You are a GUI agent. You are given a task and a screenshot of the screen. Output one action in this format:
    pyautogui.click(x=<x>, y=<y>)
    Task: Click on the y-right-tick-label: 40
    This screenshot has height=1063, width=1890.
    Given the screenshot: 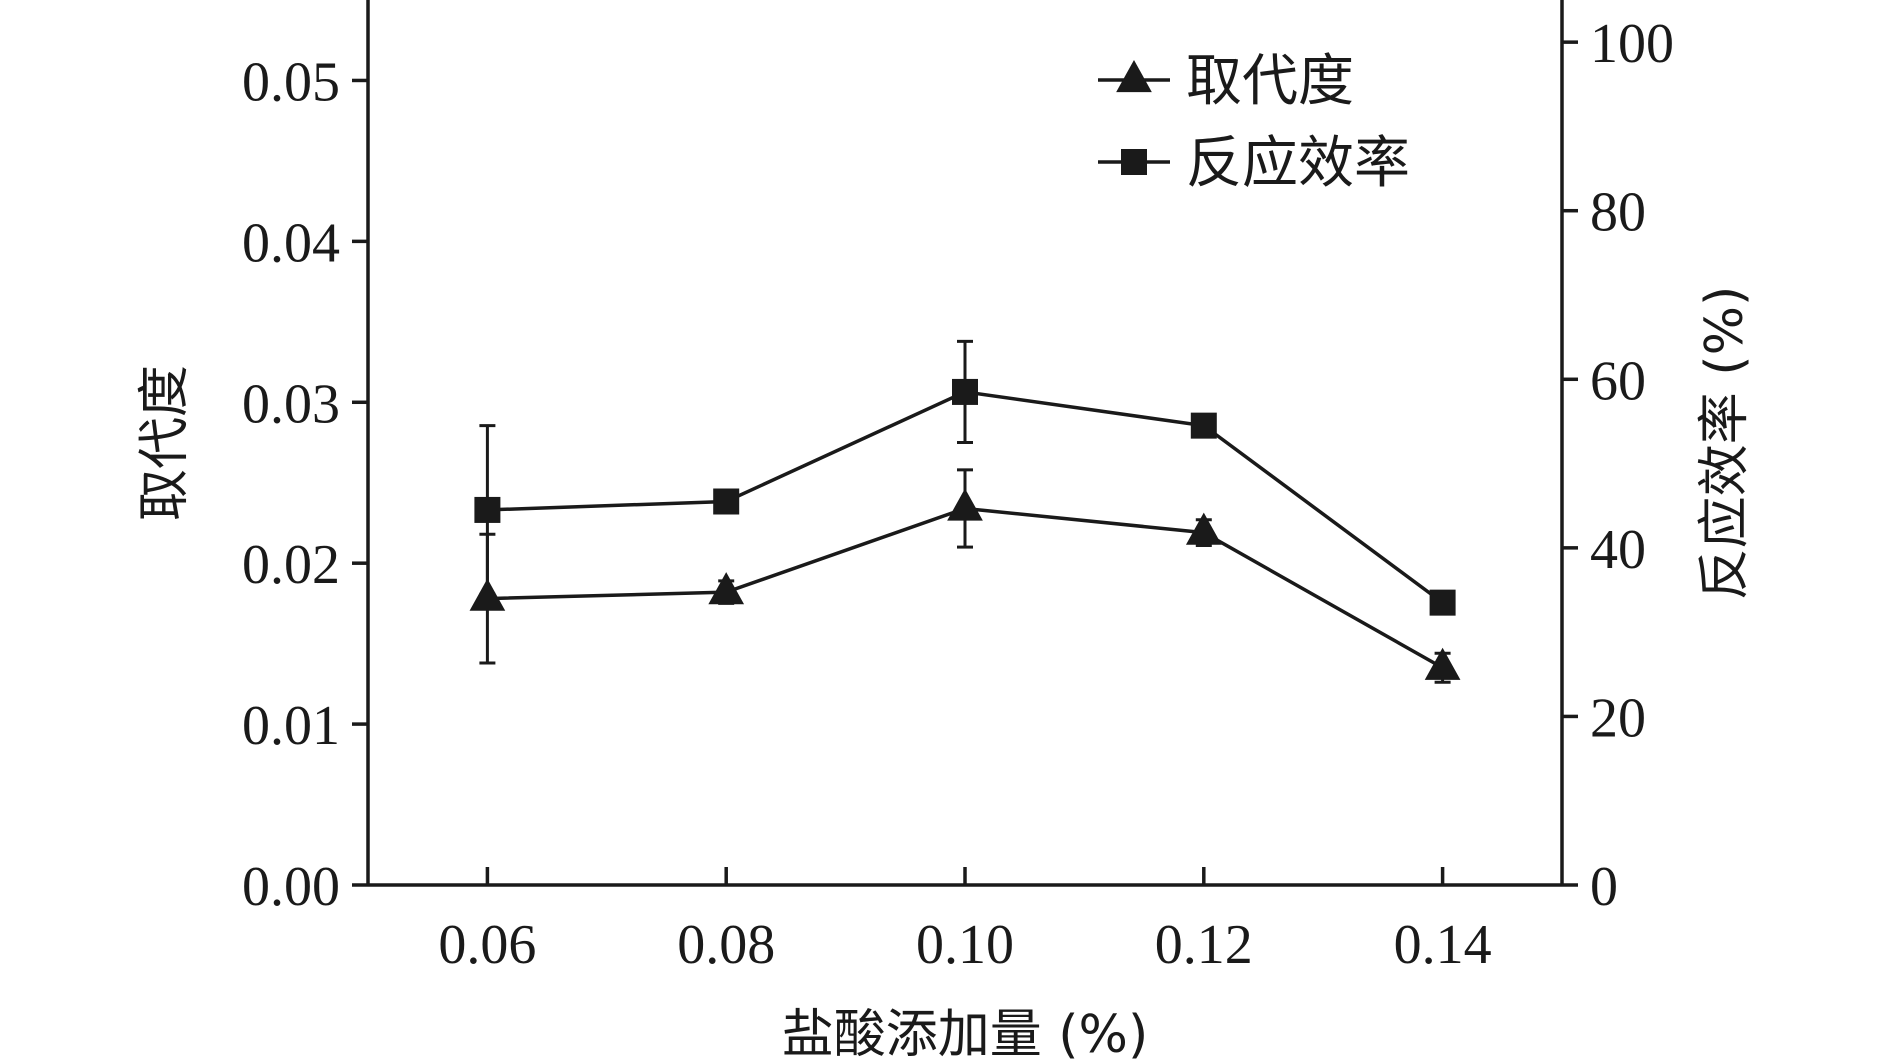 What is the action you would take?
    pyautogui.click(x=1618, y=550)
    